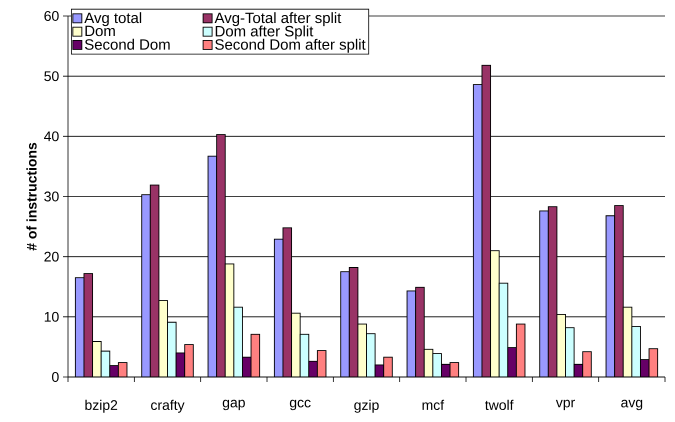 Image resolution: width=675 pixels, height=422 pixels. What do you see at coordinates (168, 406) in the screenshot?
I see `x-tick-label: crafty` at bounding box center [168, 406].